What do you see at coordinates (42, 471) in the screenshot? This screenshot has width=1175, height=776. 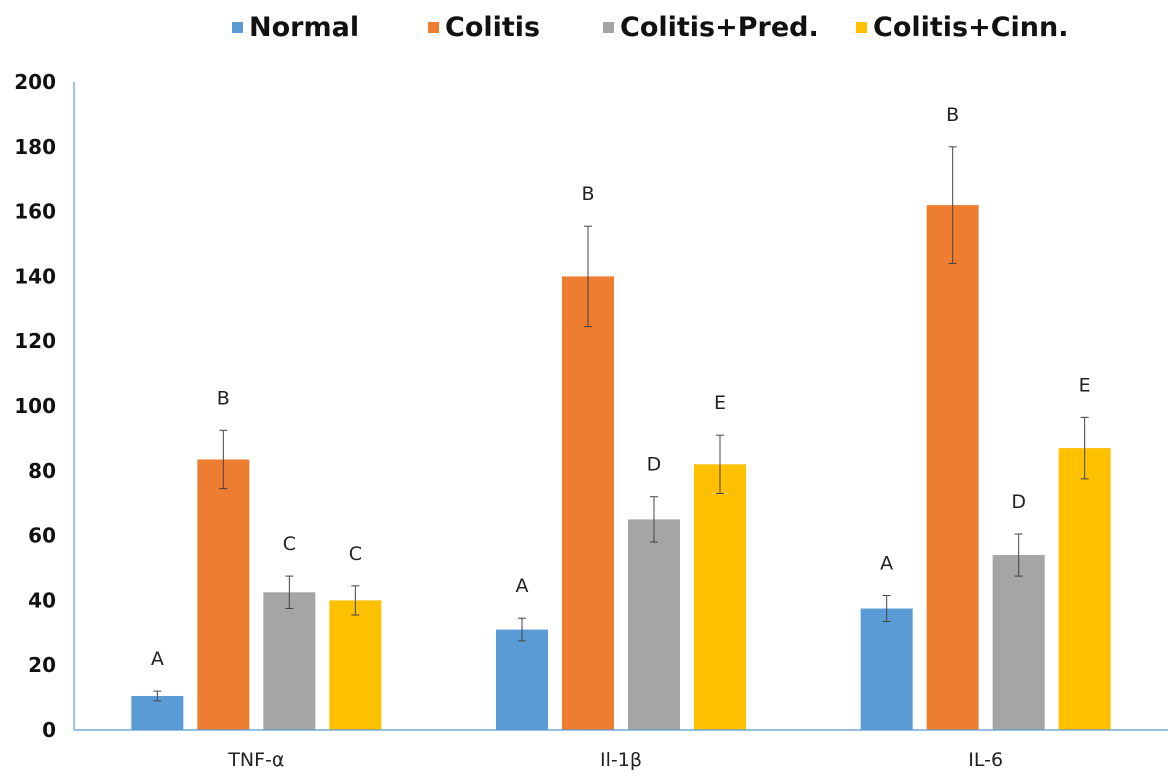 I see `y-tick-label: 80` at bounding box center [42, 471].